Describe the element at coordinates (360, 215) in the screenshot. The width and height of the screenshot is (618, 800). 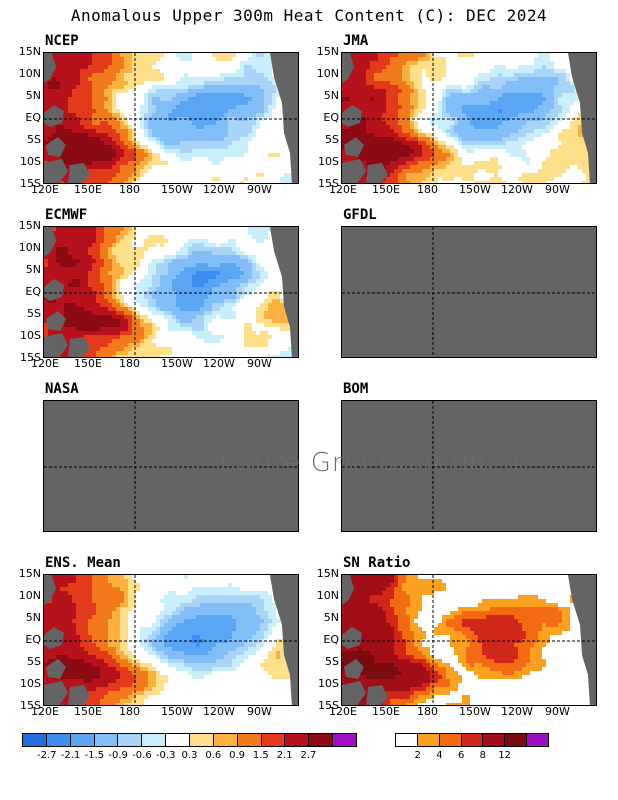
I see `panel-title-gfdl: GFDL` at that location.